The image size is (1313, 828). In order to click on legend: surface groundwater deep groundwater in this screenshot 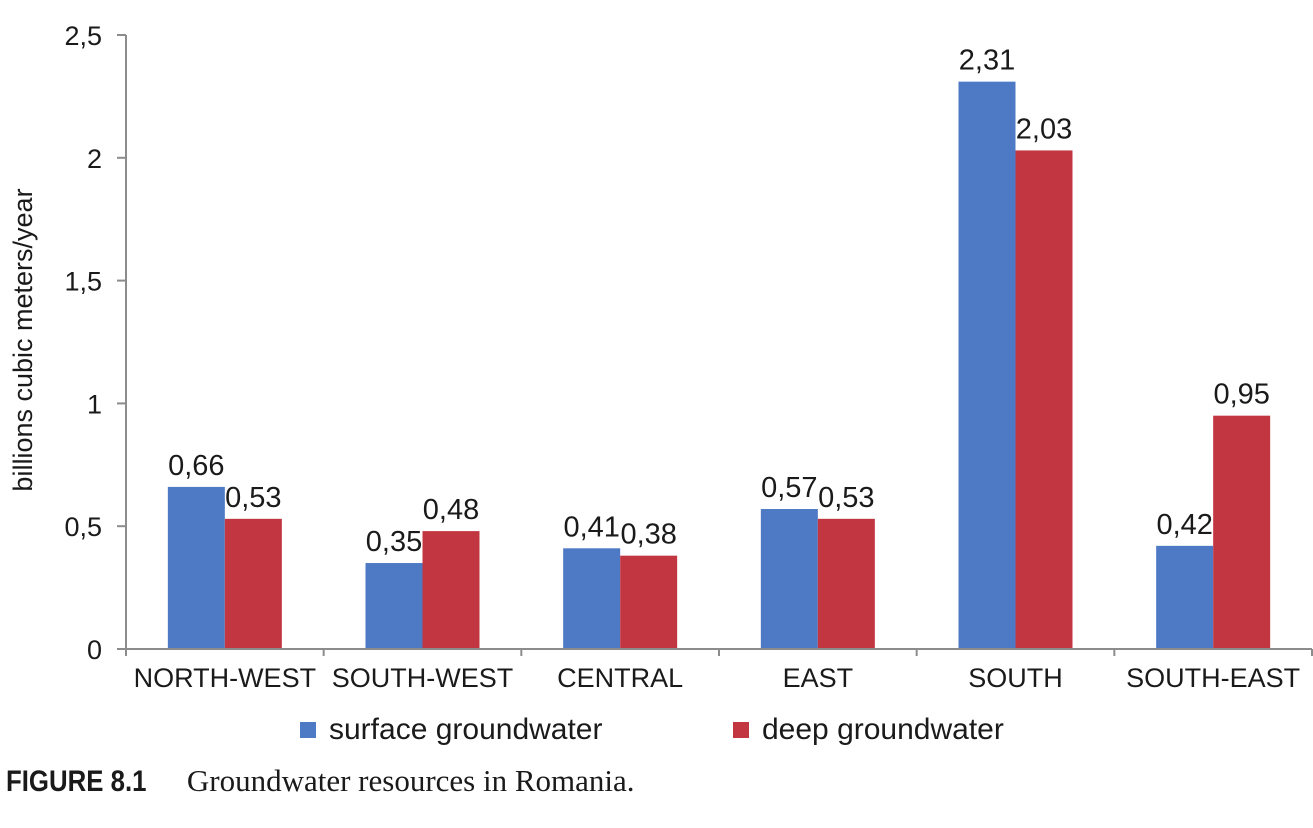, I will do `click(652, 729)`.